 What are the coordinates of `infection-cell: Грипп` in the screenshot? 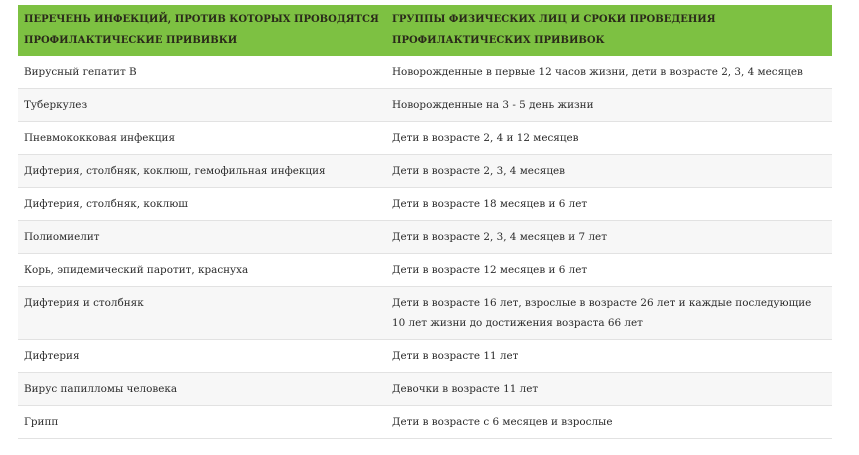 It's located at (202, 422).